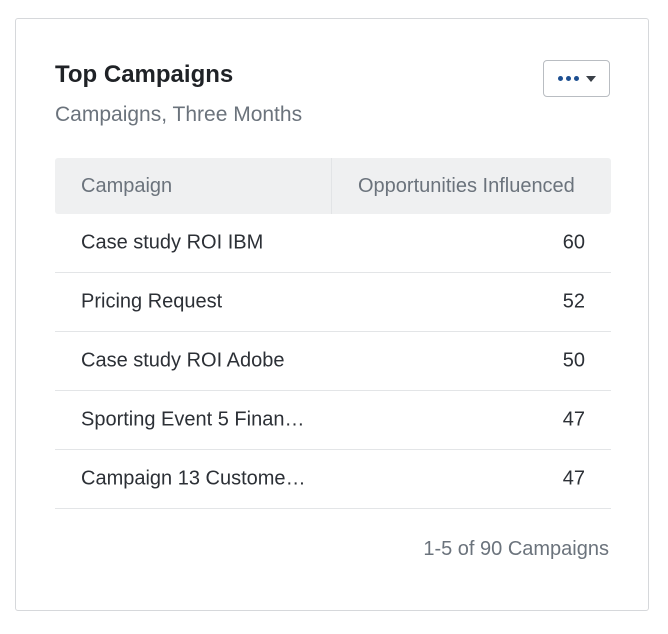  What do you see at coordinates (573, 301) in the screenshot?
I see `opportunities-value: 52` at bounding box center [573, 301].